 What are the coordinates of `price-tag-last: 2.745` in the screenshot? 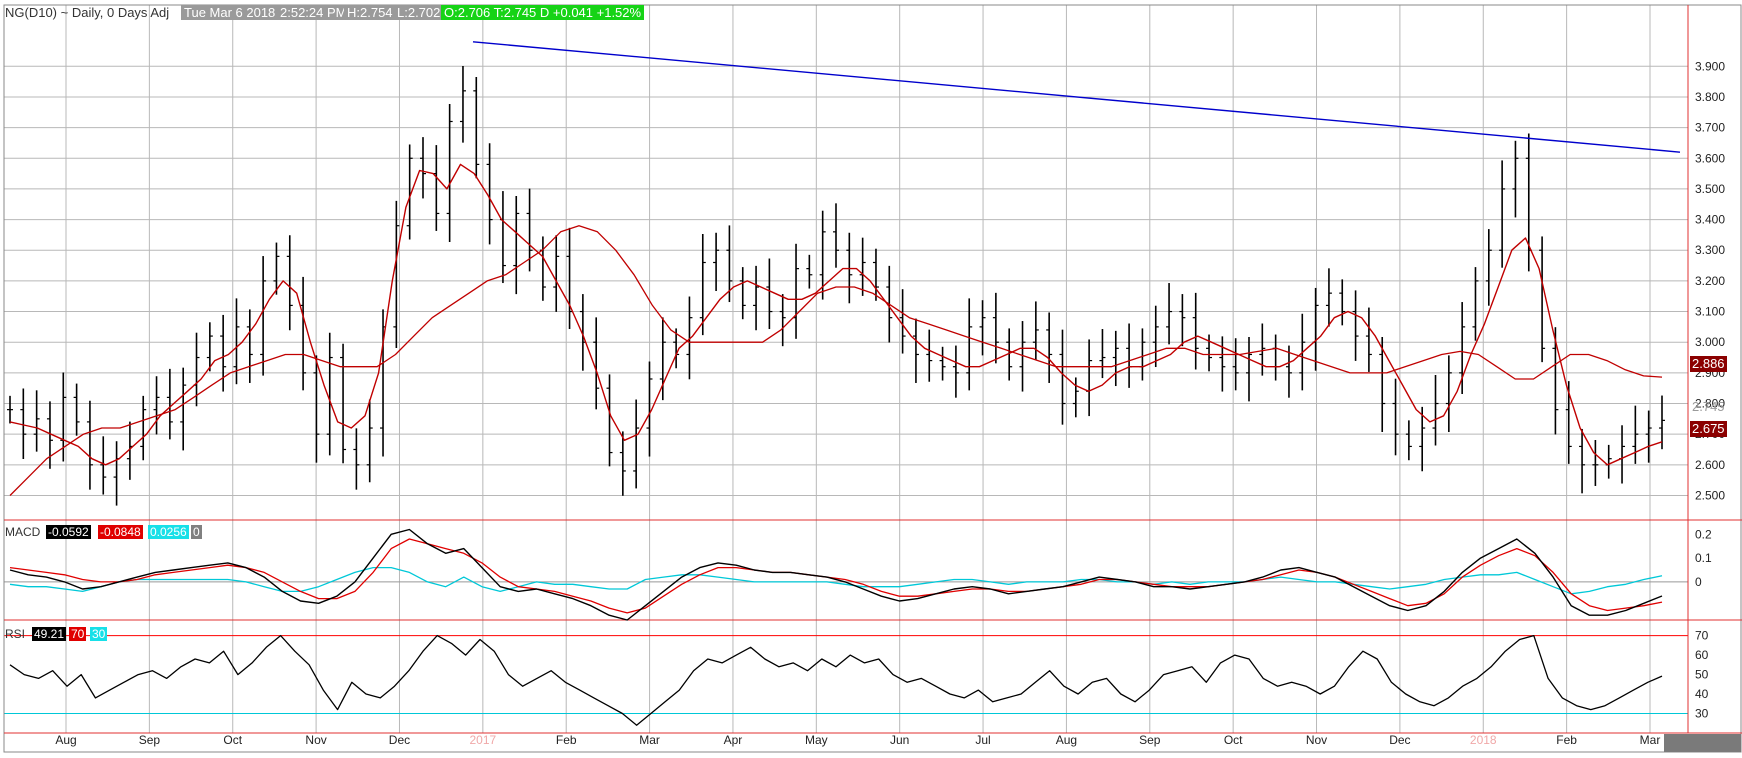 It's located at (1708, 406).